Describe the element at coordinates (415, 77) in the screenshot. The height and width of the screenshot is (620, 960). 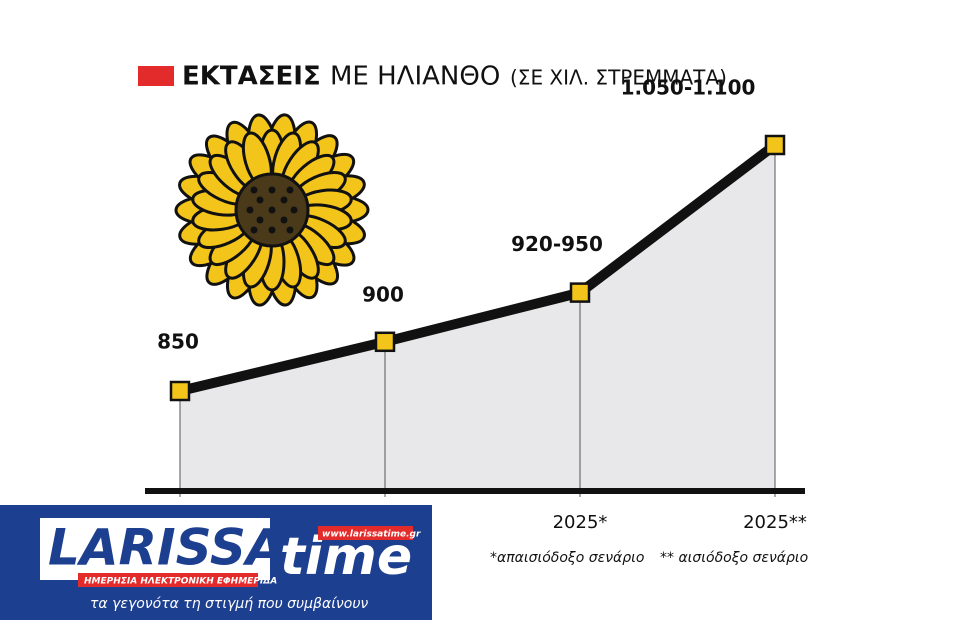
I see `chart-title: ΜΕ ΗΛΙΑΝΘΟ` at that location.